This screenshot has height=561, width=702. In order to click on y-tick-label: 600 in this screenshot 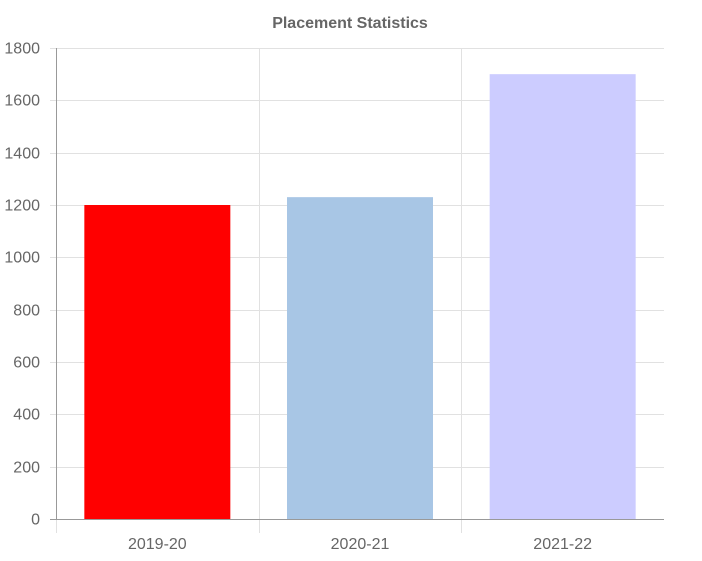, I will do `click(26, 363)`.